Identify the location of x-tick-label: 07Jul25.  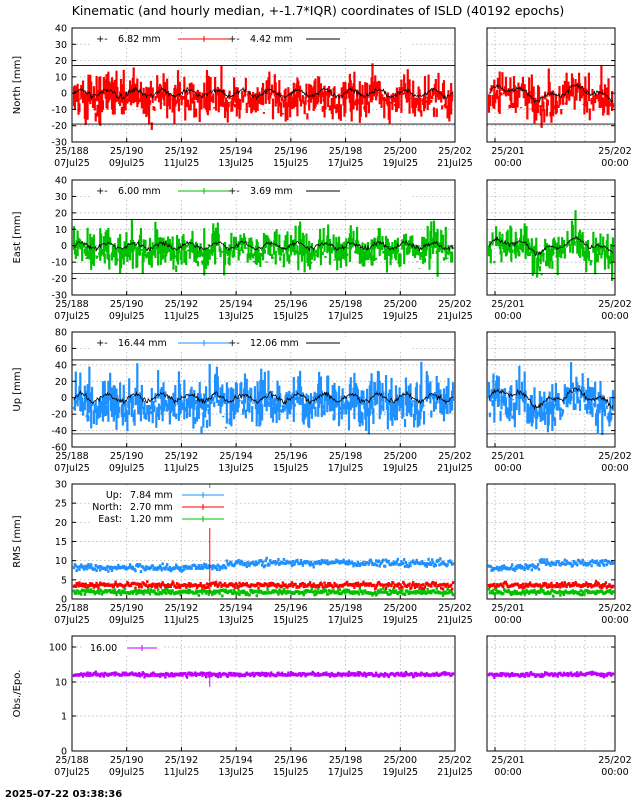
(72, 163).